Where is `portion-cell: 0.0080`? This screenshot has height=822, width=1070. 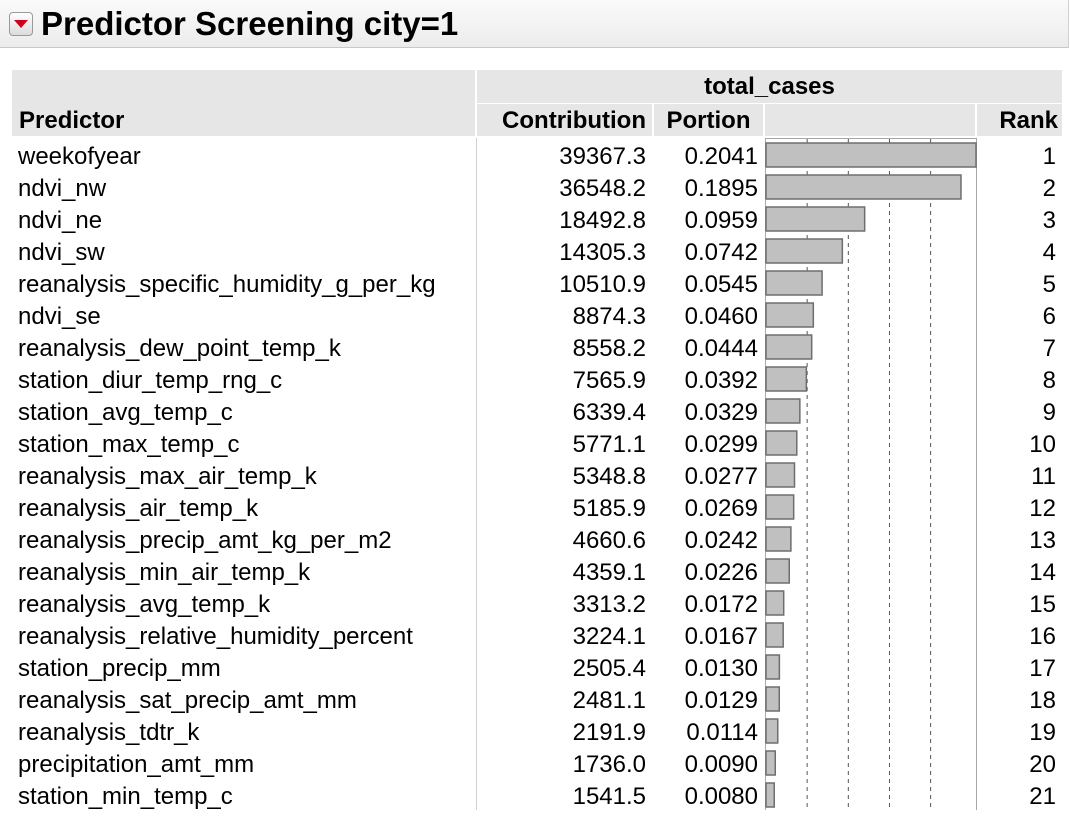
portion-cell: 0.0080 is located at coordinates (721, 796).